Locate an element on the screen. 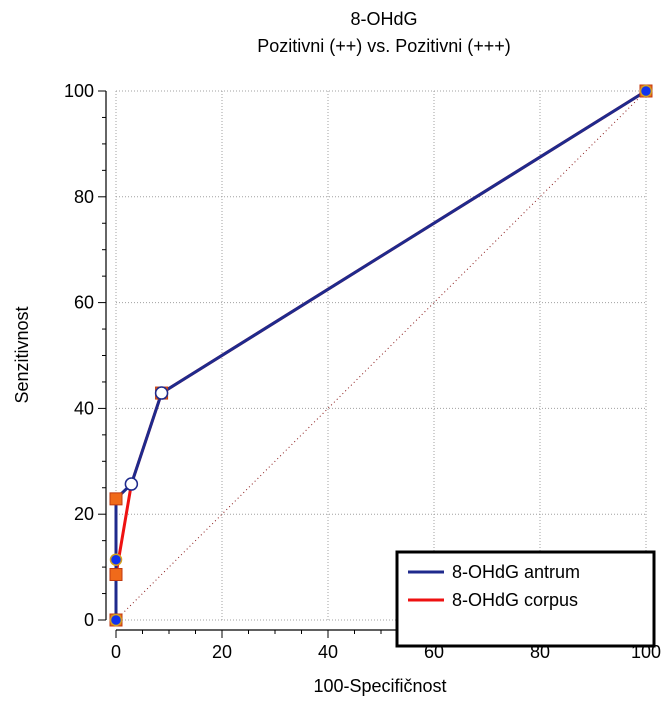 Image resolution: width=669 pixels, height=702 pixels. chart-subtitle: Pozitivni (++) vs. Pozitivni (+++) is located at coordinates (384, 46).